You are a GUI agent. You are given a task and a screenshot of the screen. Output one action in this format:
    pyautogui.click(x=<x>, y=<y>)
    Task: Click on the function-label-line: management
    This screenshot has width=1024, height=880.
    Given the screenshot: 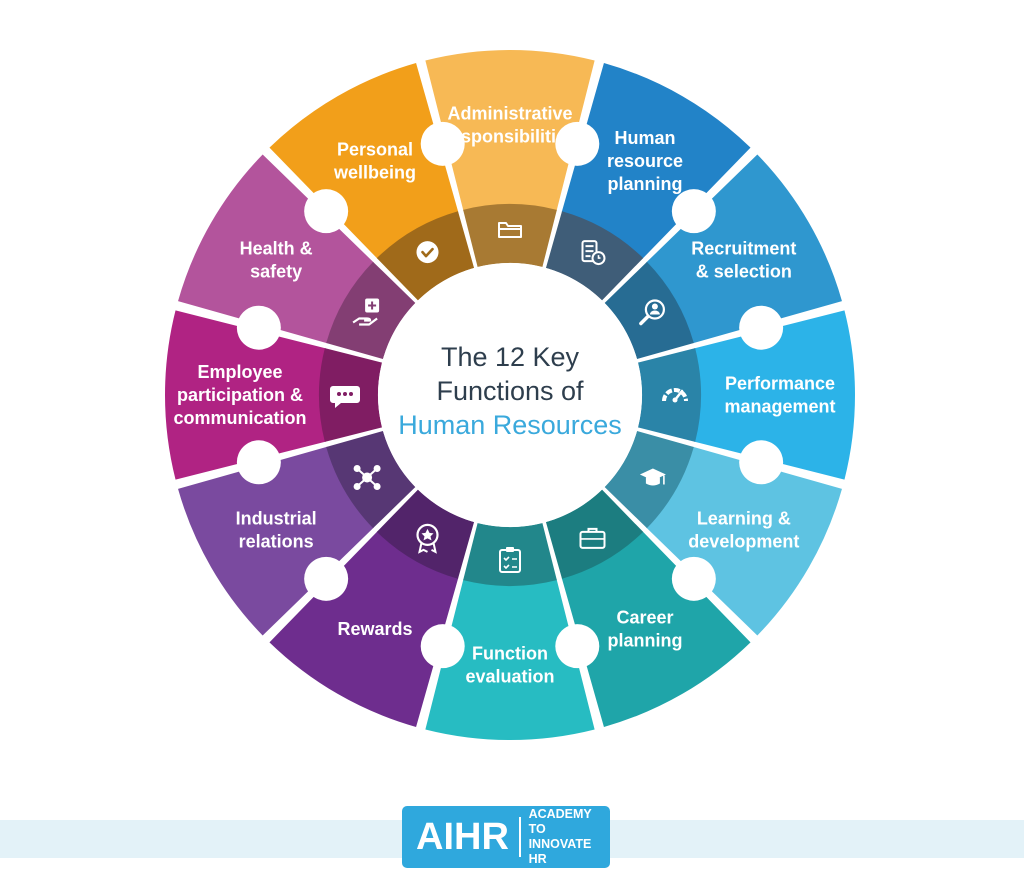 What is the action you would take?
    pyautogui.click(x=779, y=407)
    